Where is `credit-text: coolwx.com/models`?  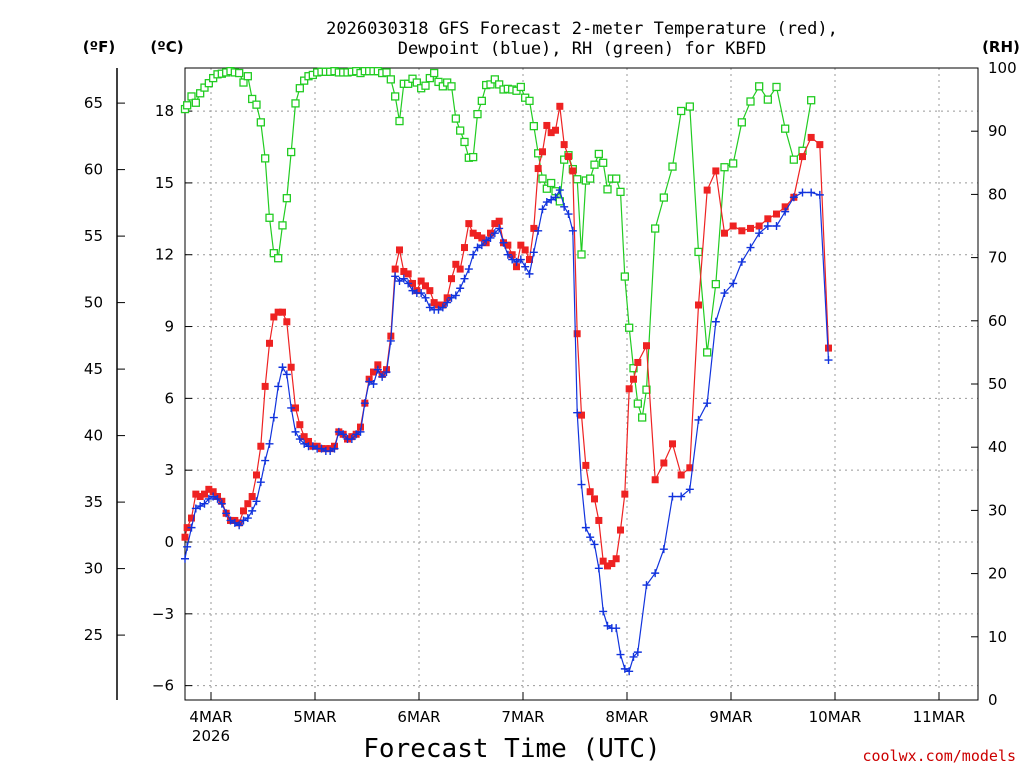
credit-text: coolwx.com/models is located at coordinates (939, 756).